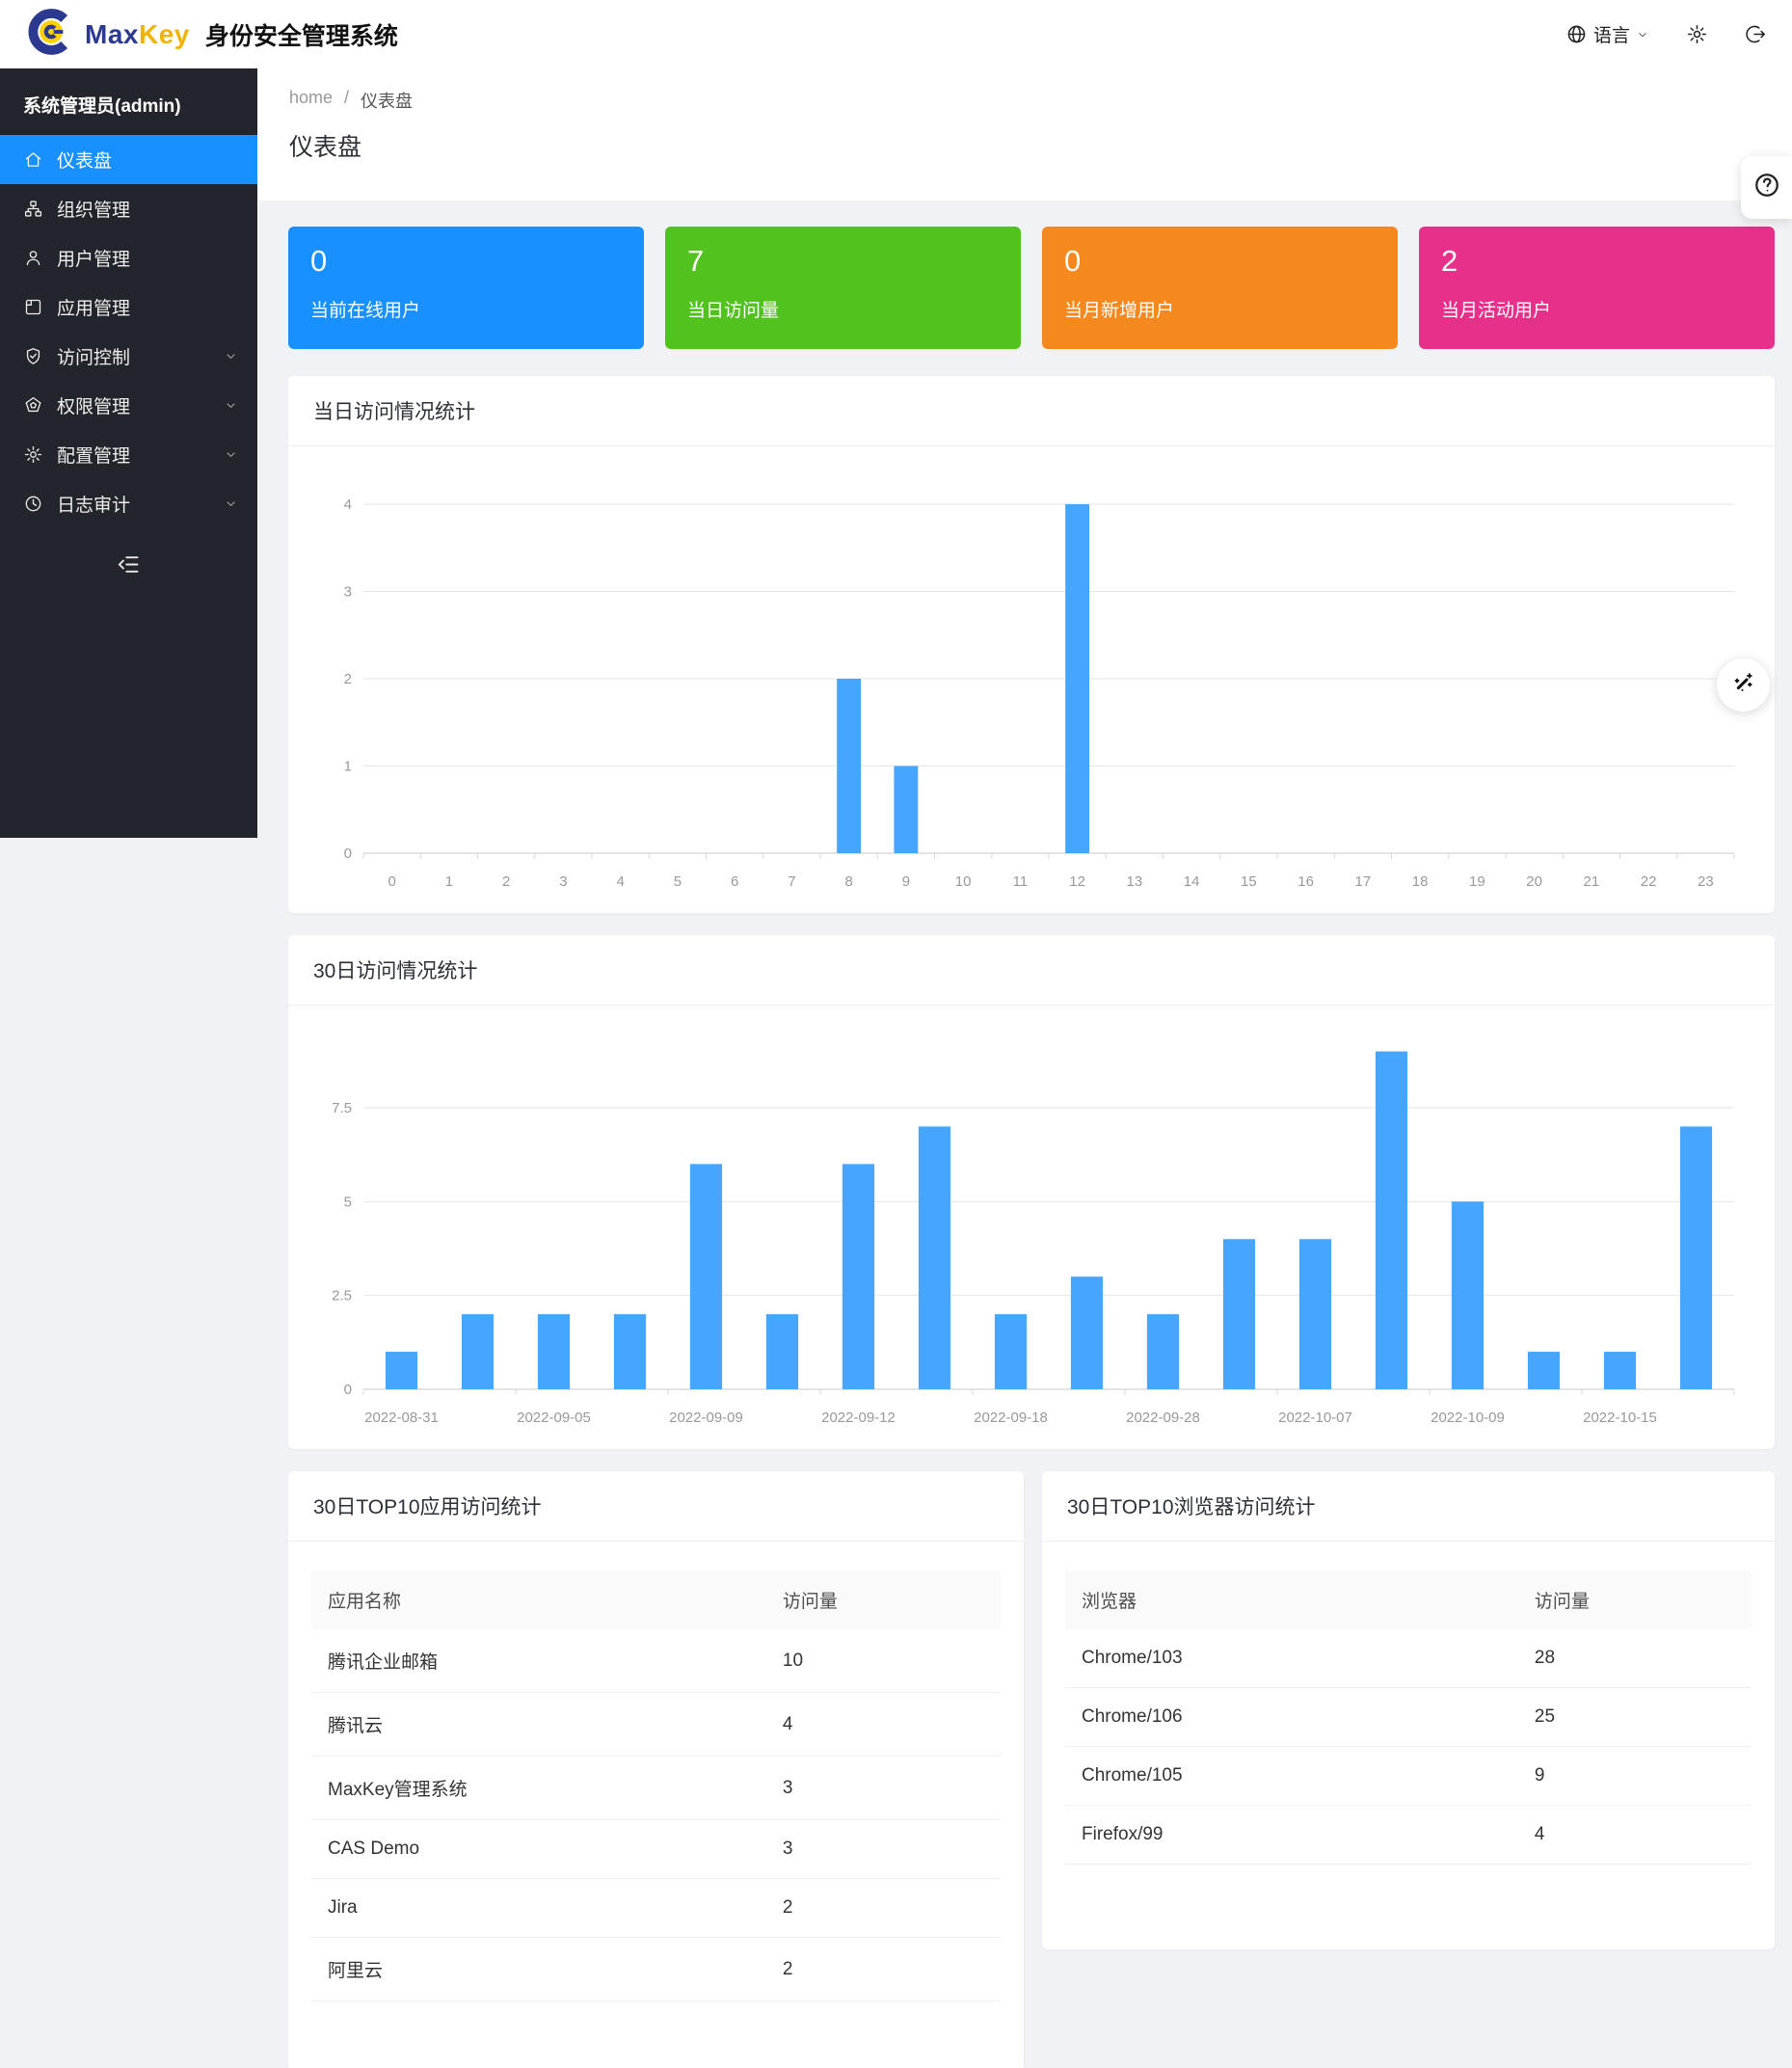 Image resolution: width=1792 pixels, height=2068 pixels. I want to click on sidebar-item-users: 用户管理, so click(128, 257).